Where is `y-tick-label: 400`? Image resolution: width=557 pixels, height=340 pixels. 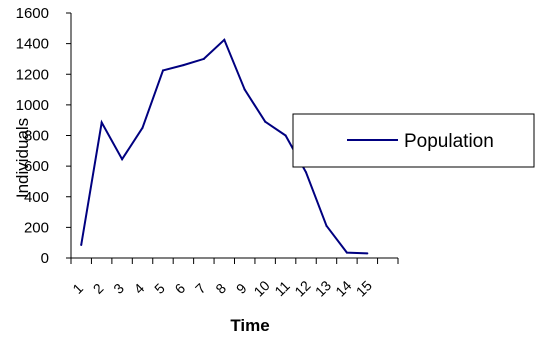
y-tick-label: 400 is located at coordinates (36, 197).